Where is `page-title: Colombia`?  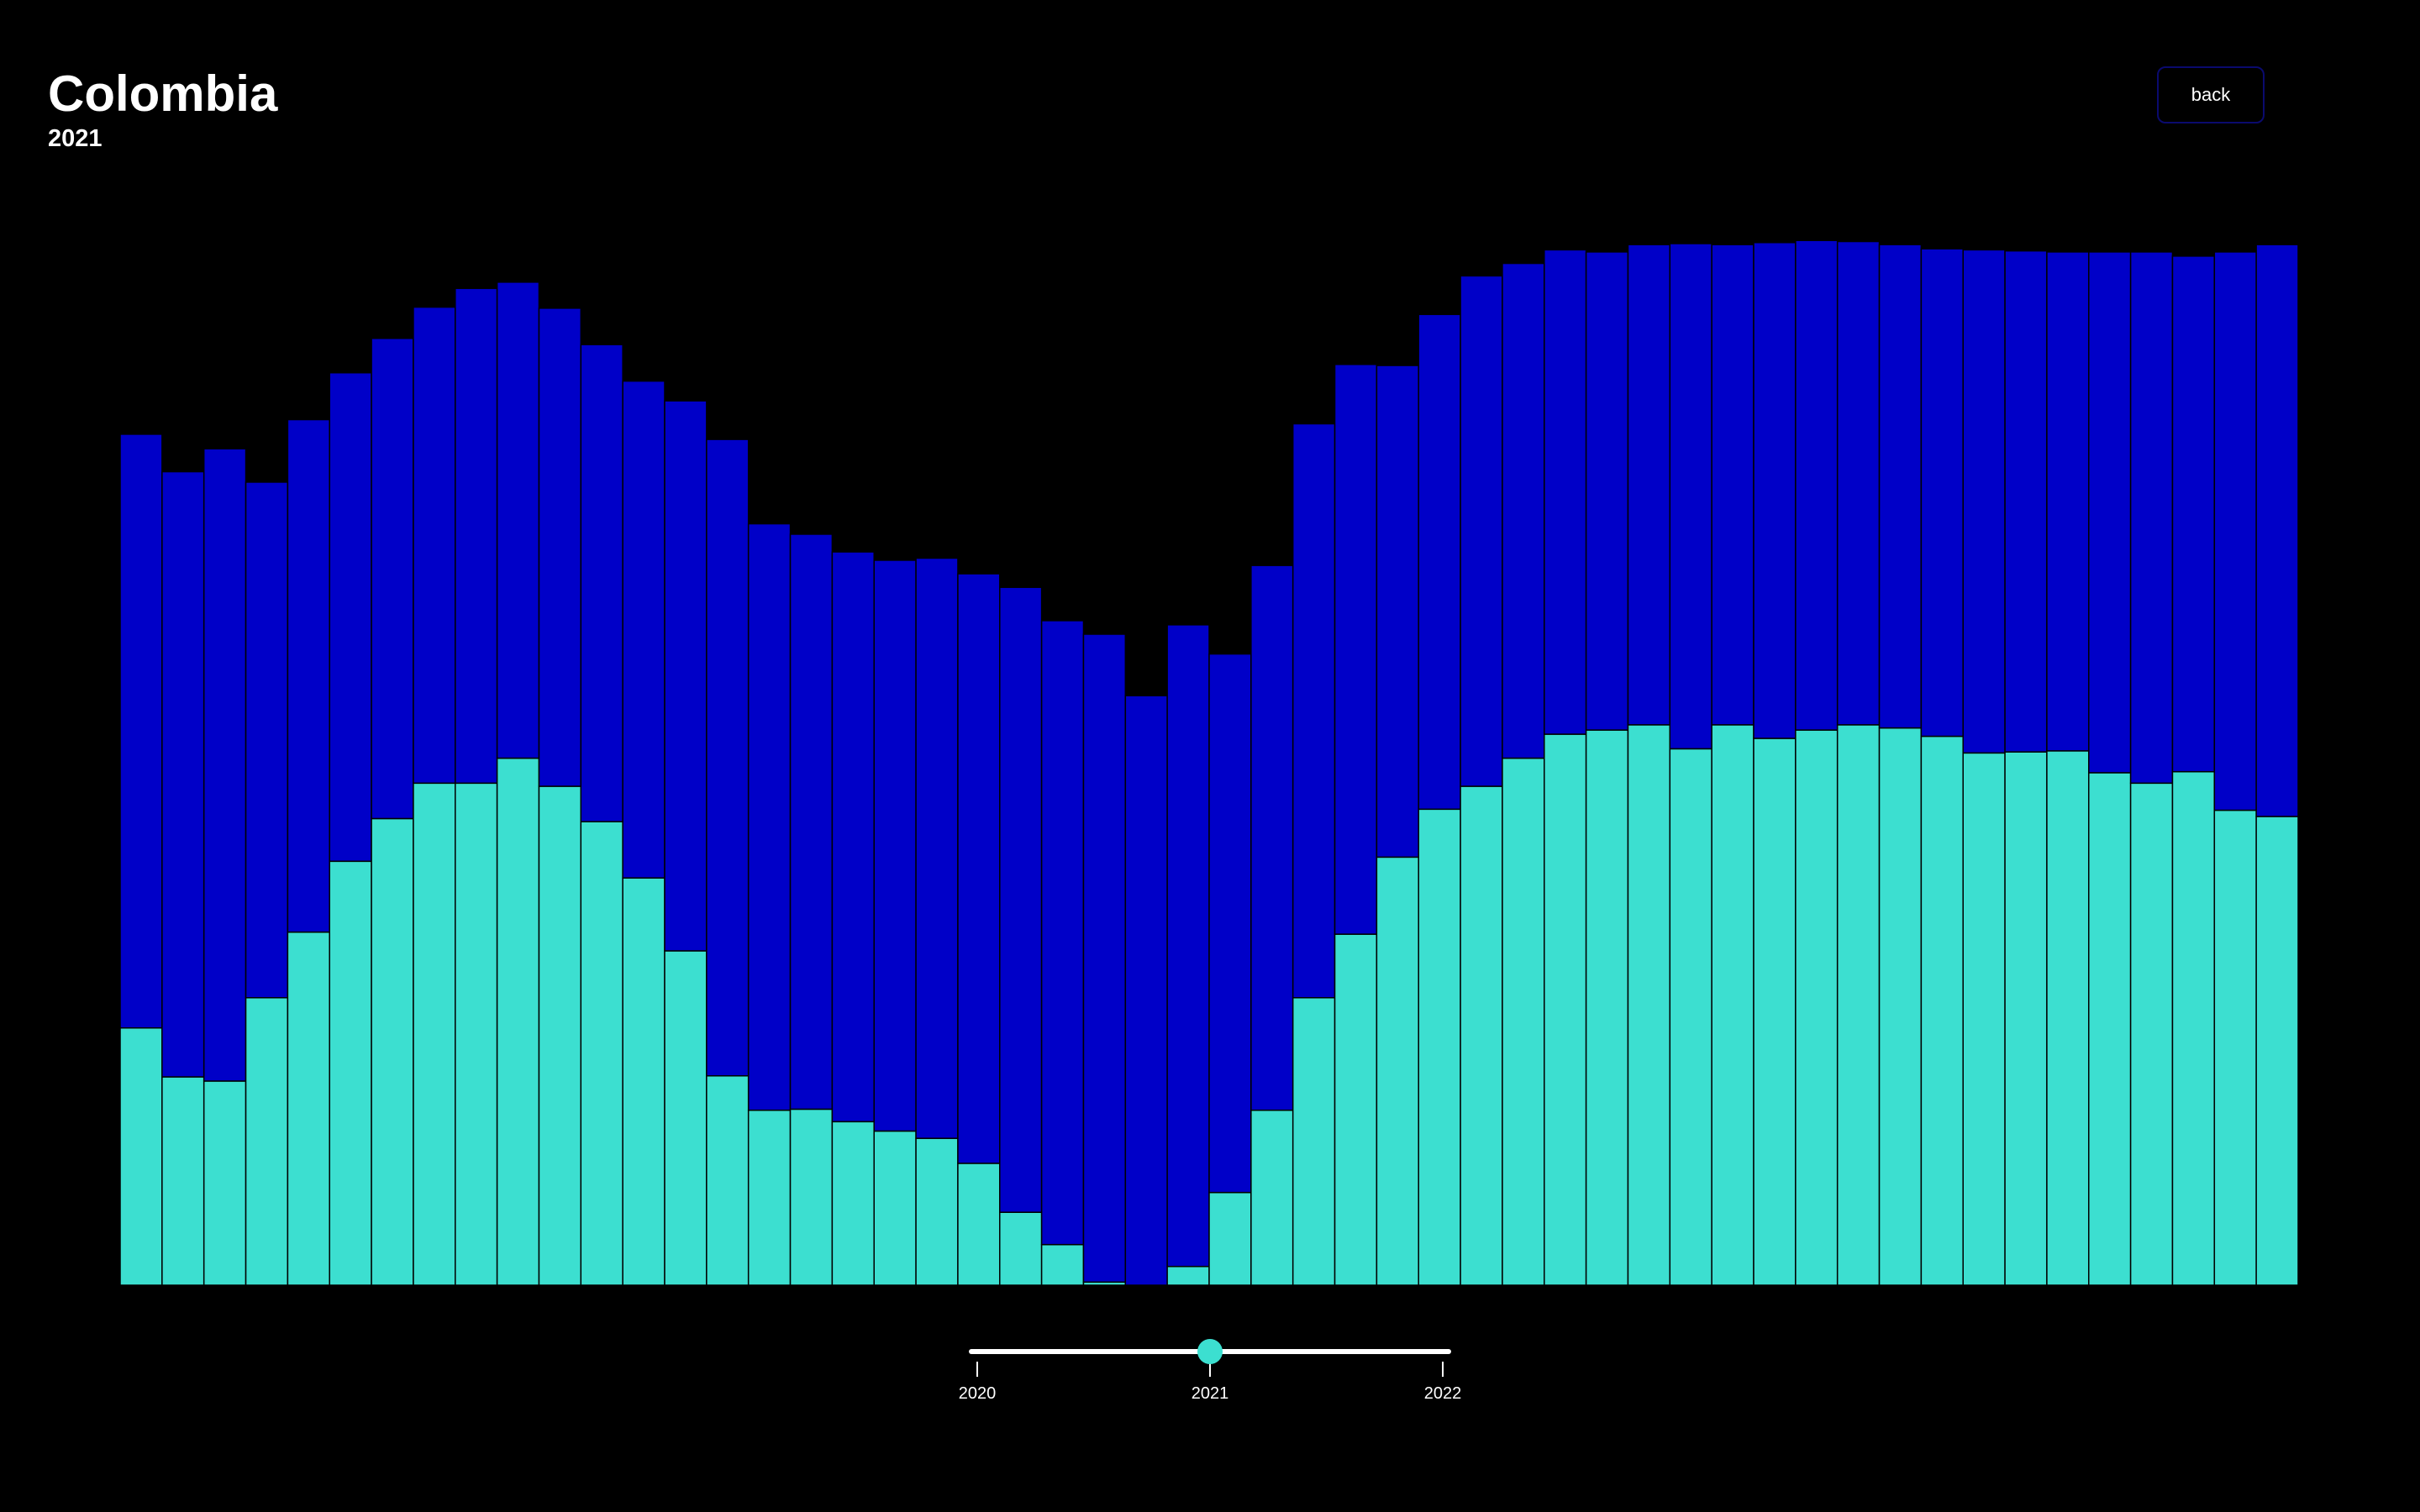
page-title: Colombia is located at coordinates (163, 94).